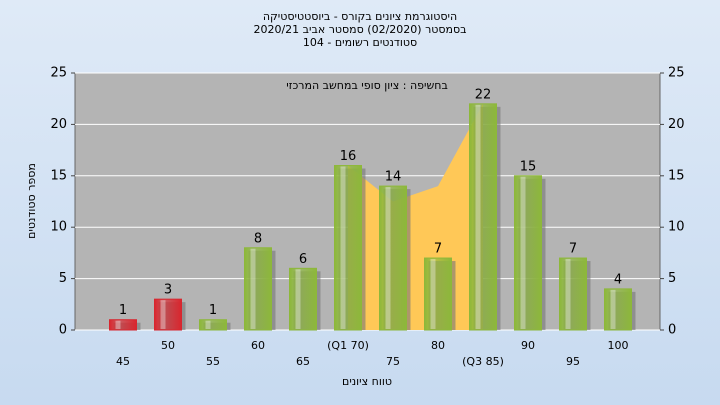 The image size is (720, 405). I want to click on x-axis-label: טווח ציונים, so click(367, 381).